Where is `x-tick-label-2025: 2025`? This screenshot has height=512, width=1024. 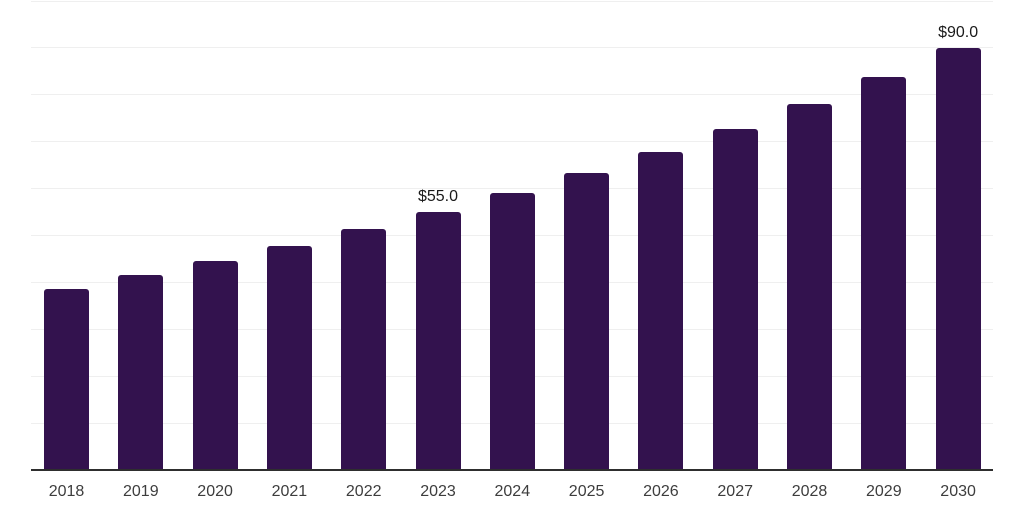 x-tick-label-2025: 2025 is located at coordinates (586, 491).